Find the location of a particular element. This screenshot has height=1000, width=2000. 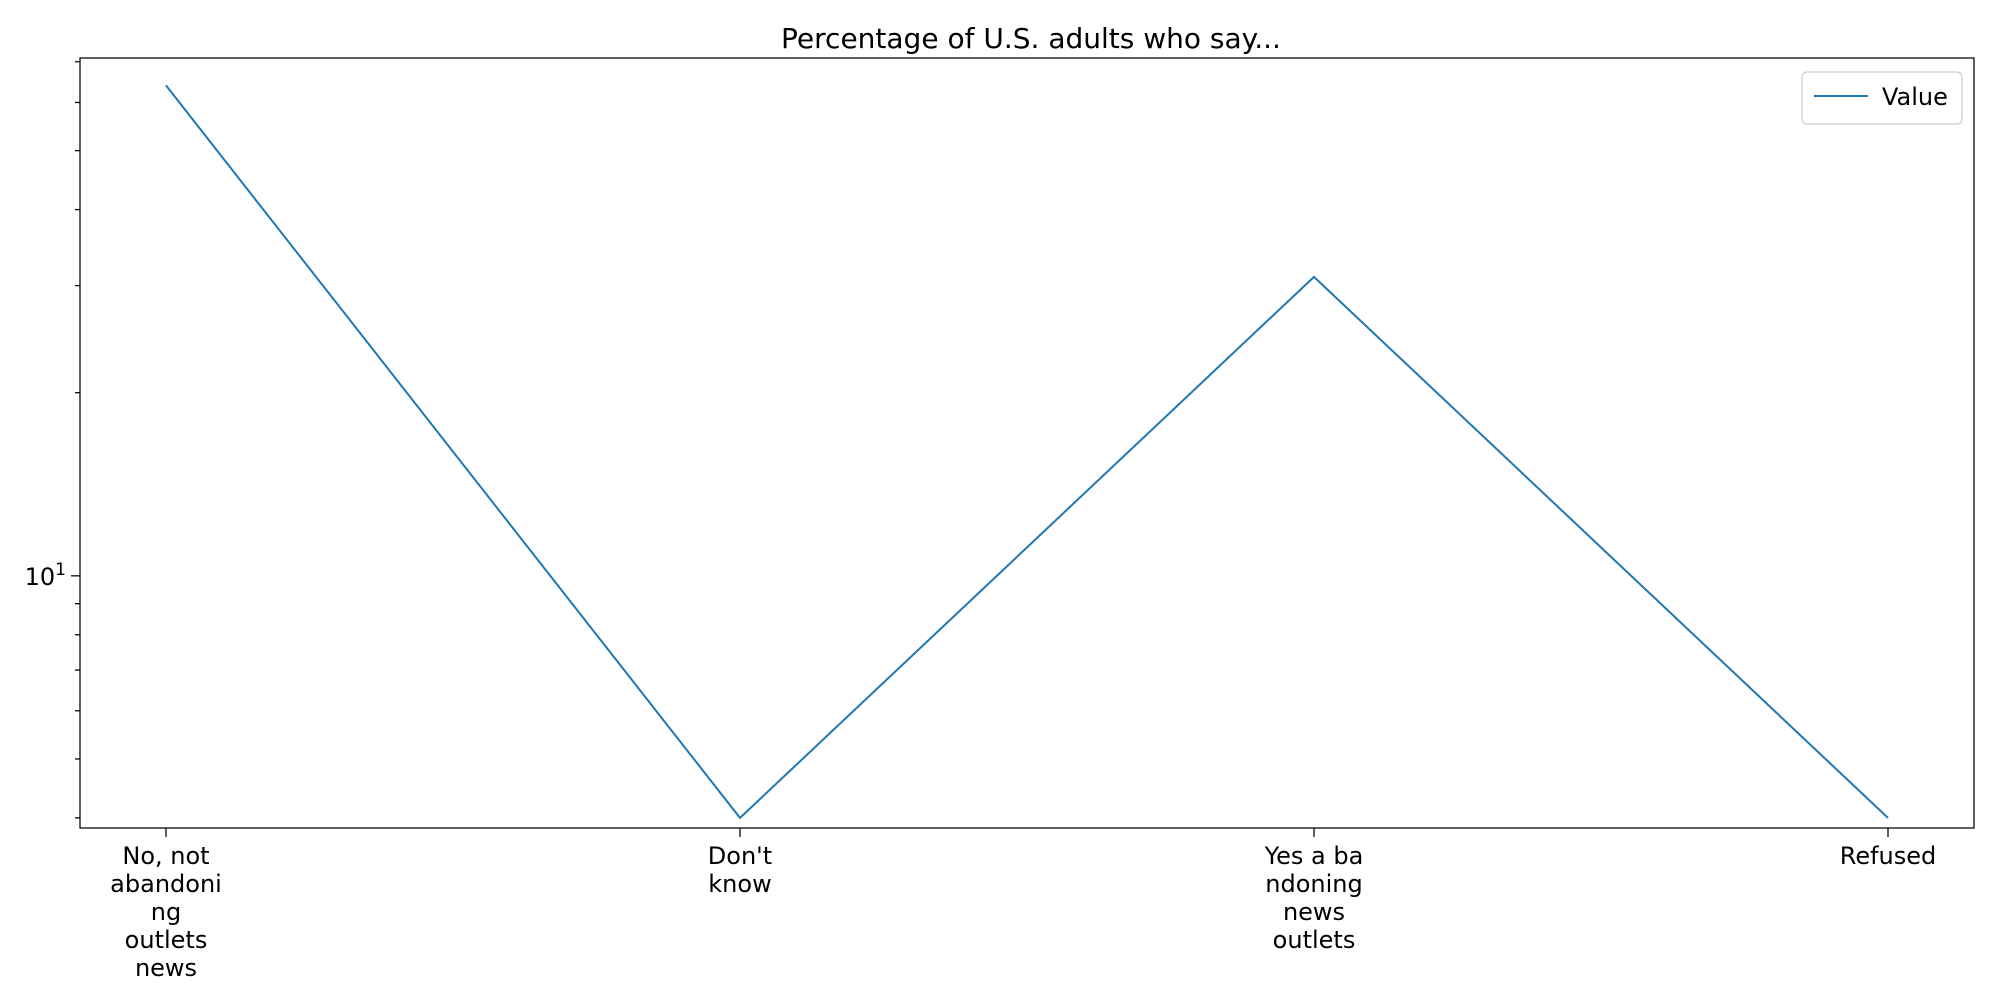

x-tick-label: Yes a ba ndoning news outlets is located at coordinates (1314, 898).